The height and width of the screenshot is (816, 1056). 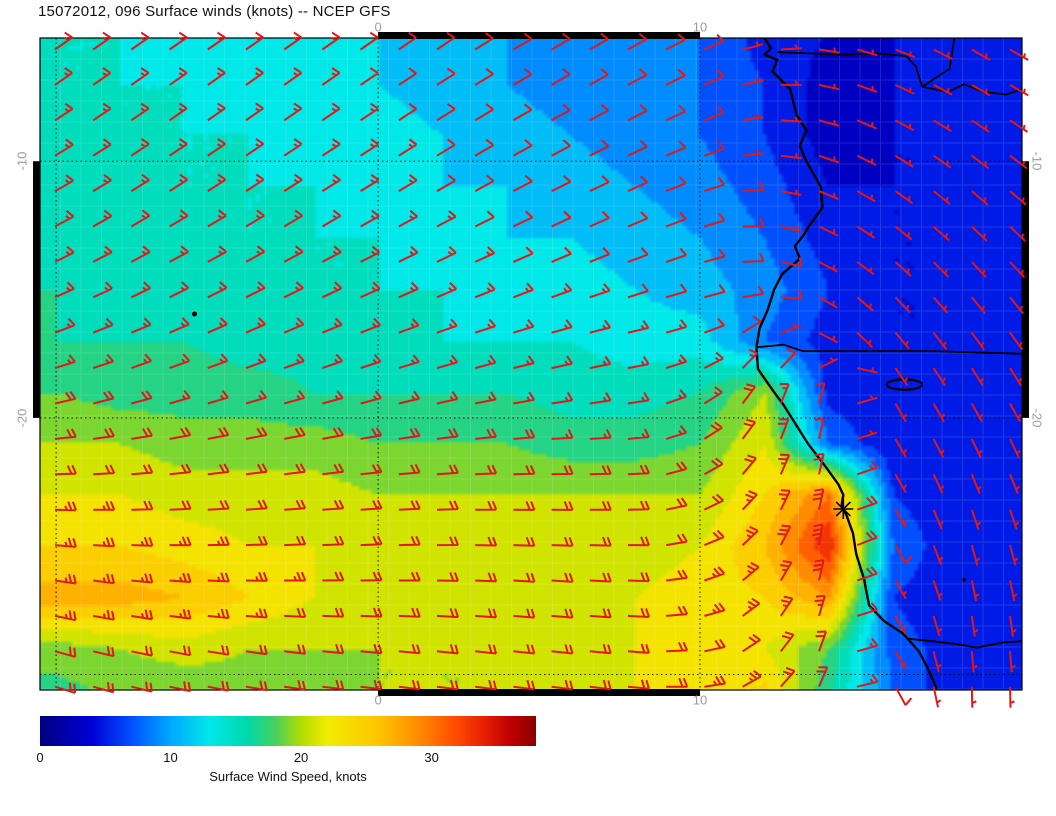 What do you see at coordinates (539, 692) in the screenshot?
I see `frame-bar-bottom` at bounding box center [539, 692].